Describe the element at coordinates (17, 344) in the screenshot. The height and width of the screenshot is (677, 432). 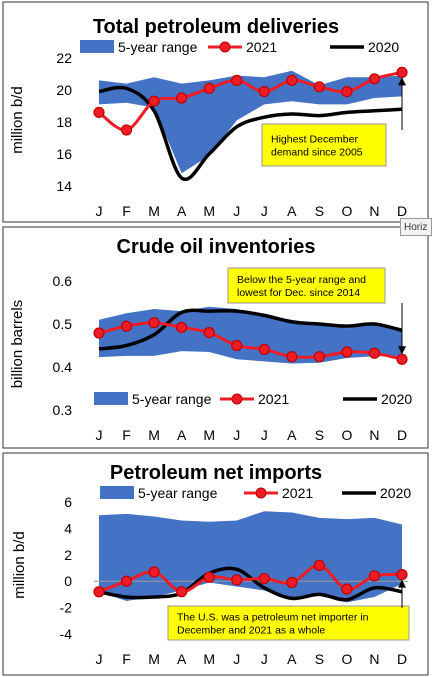
I see `y-axis-label: billion barrels` at that location.